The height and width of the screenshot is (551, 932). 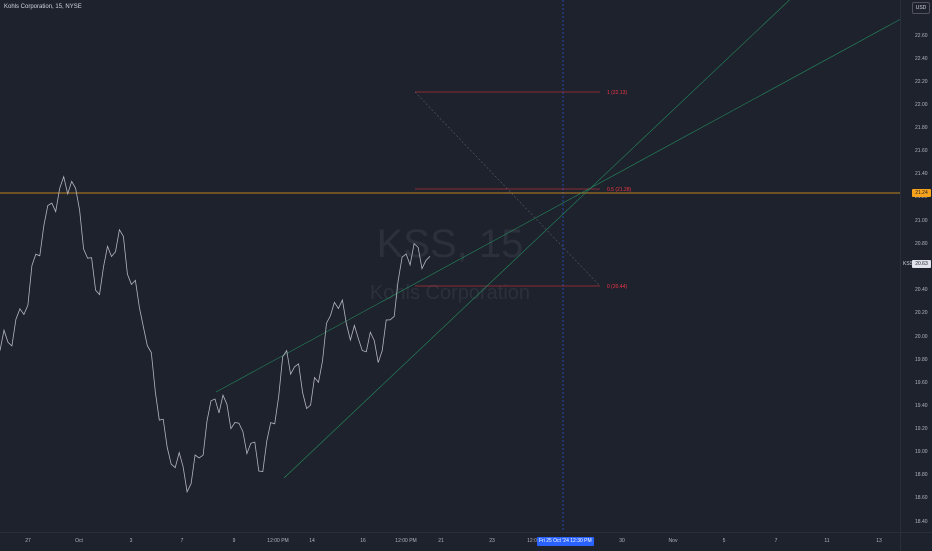 What do you see at coordinates (619, 190) in the screenshot?
I see `fib-label-05: 0.5 (21.28)` at bounding box center [619, 190].